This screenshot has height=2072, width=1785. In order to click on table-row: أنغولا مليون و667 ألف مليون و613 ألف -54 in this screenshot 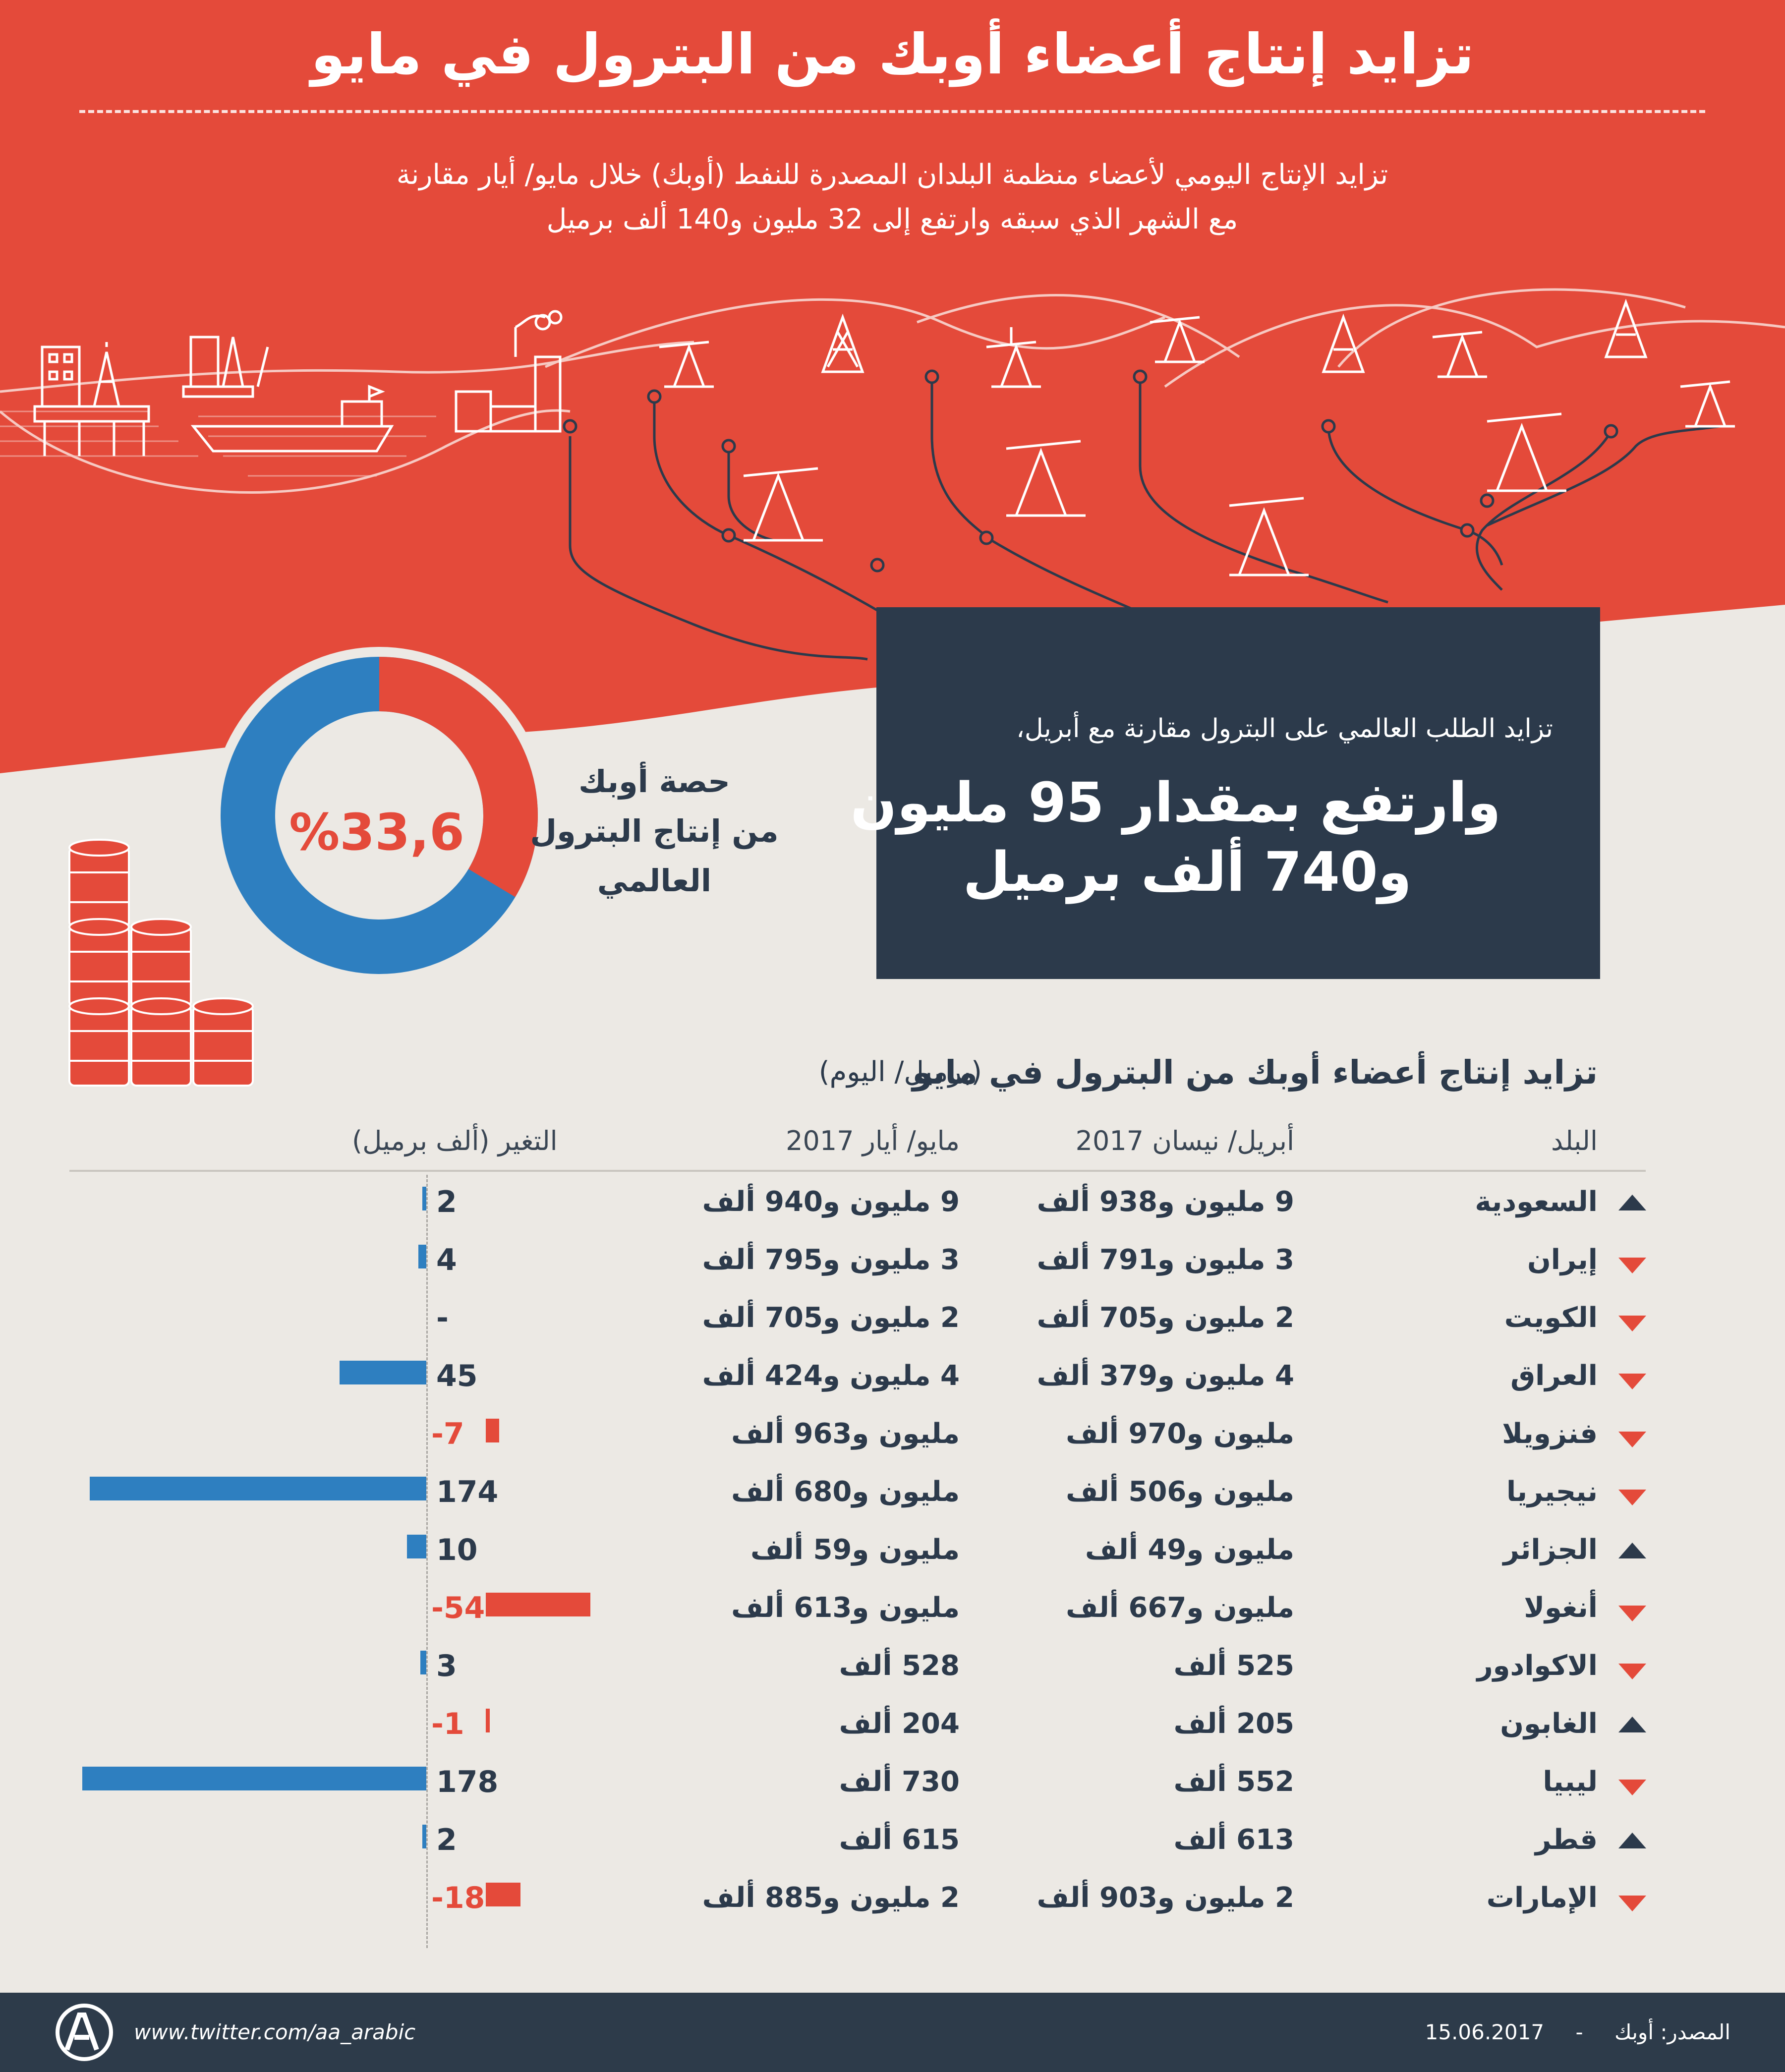, I will do `click(892, 1613)`.